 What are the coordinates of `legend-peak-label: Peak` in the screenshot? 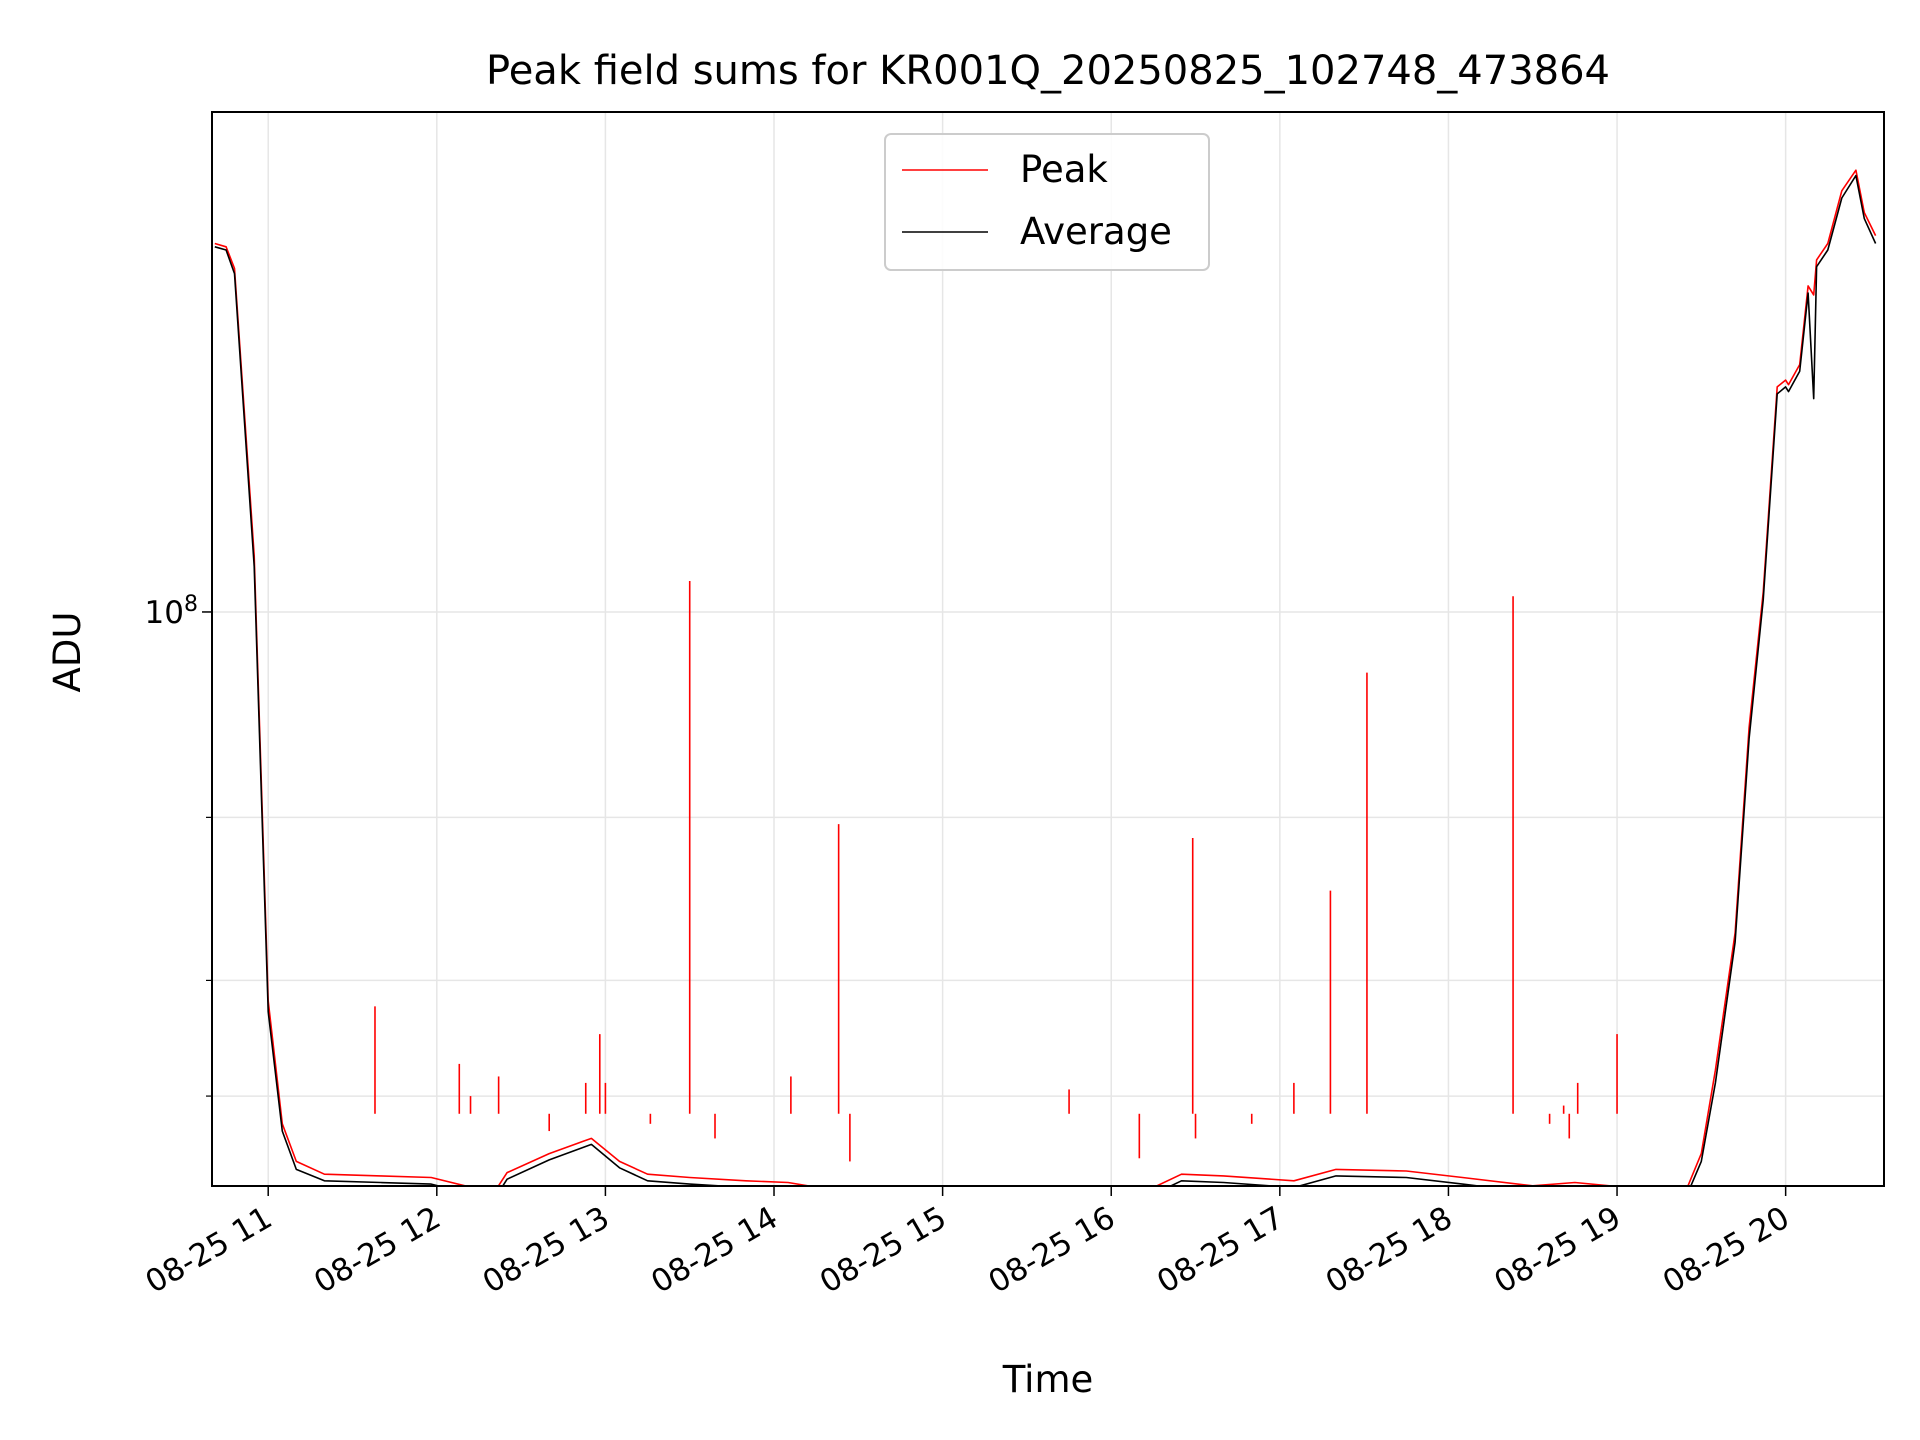 It's located at (1064, 169).